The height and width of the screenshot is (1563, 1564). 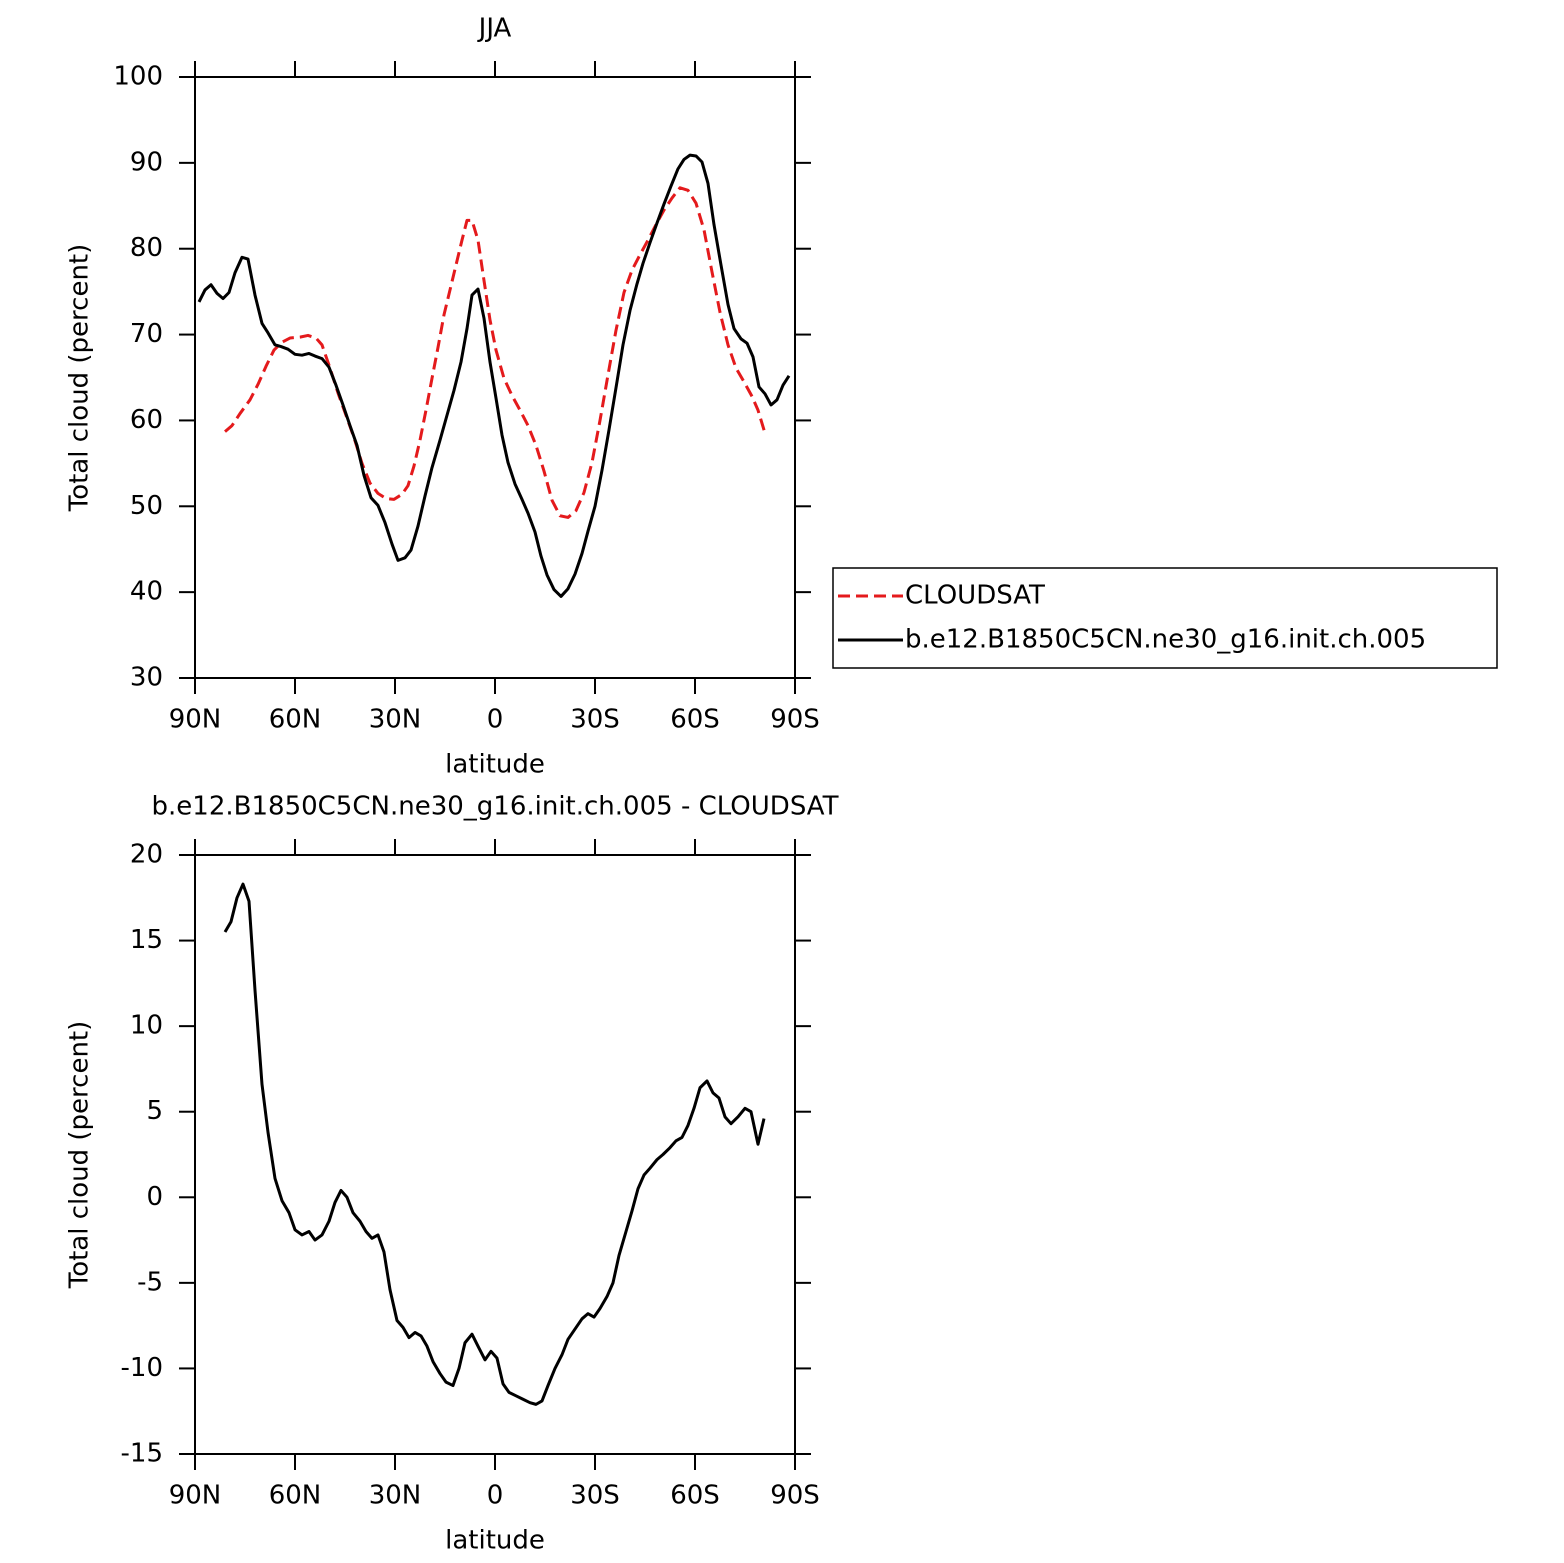 What do you see at coordinates (1165, 640) in the screenshot?
I see `legend-label: b.e12.B1850C5CN.ne30_g16.init.ch.005` at bounding box center [1165, 640].